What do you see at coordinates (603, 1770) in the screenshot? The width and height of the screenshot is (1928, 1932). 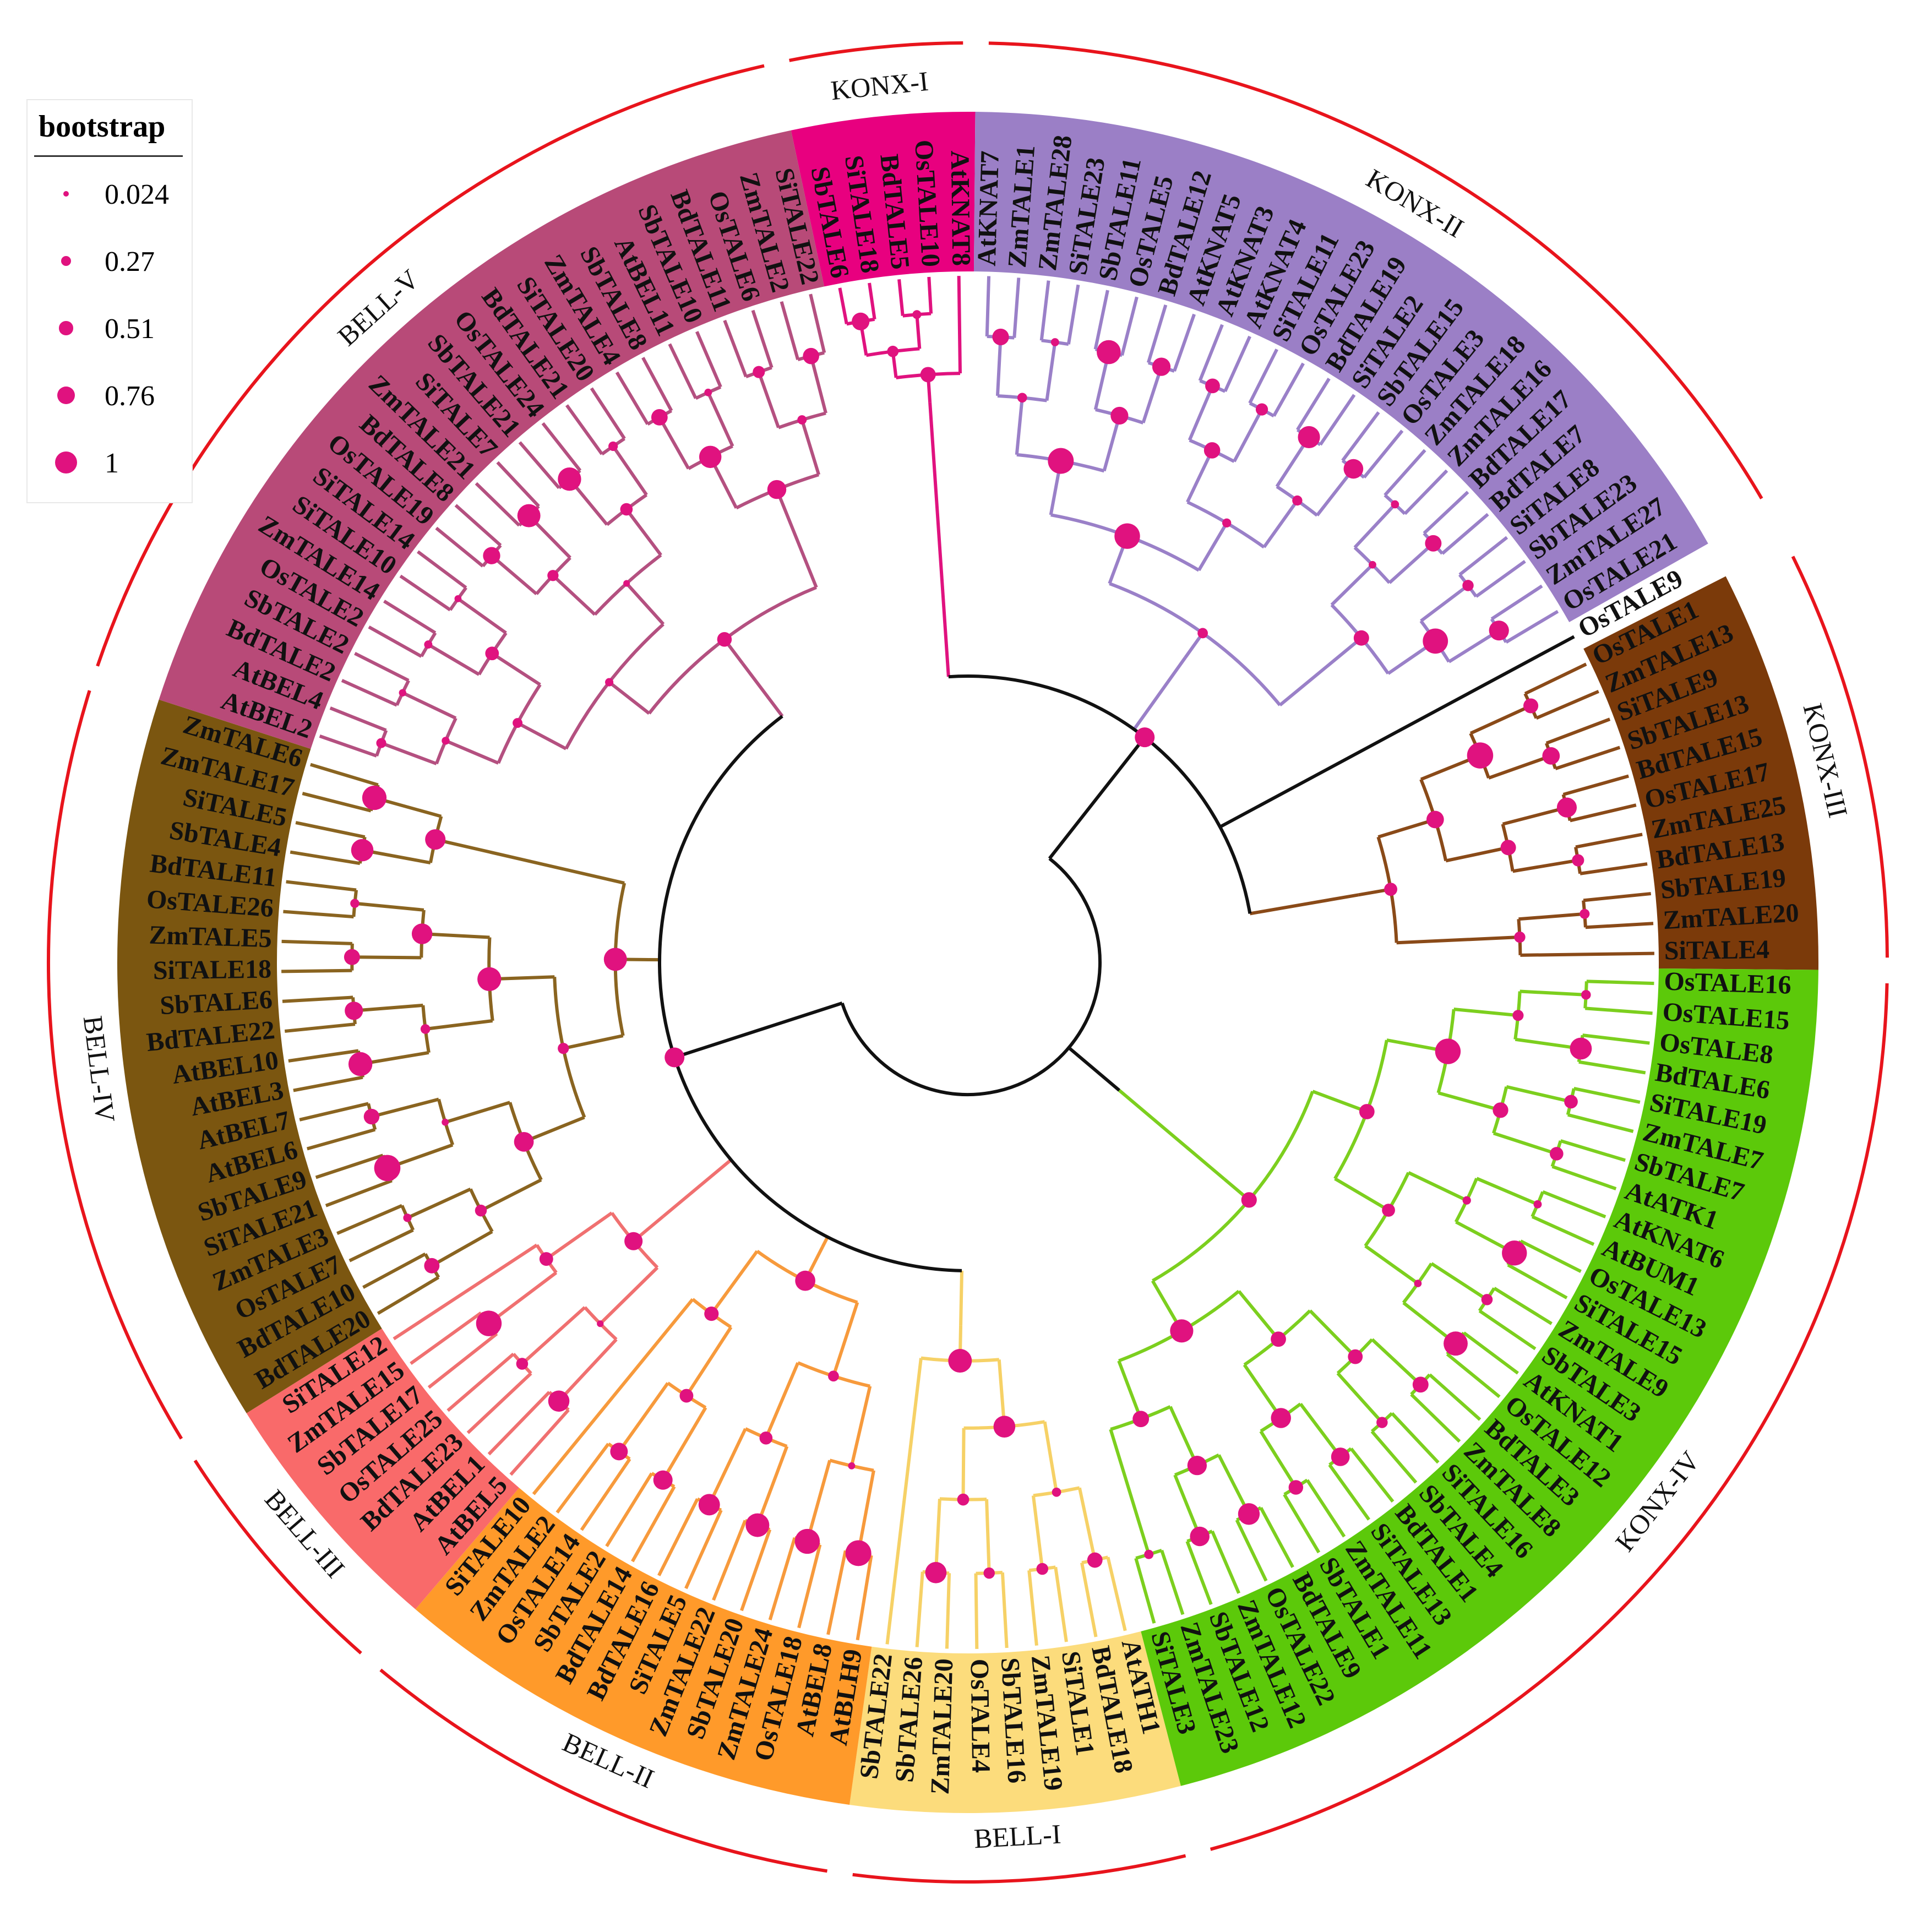 I see `clade-arc` at bounding box center [603, 1770].